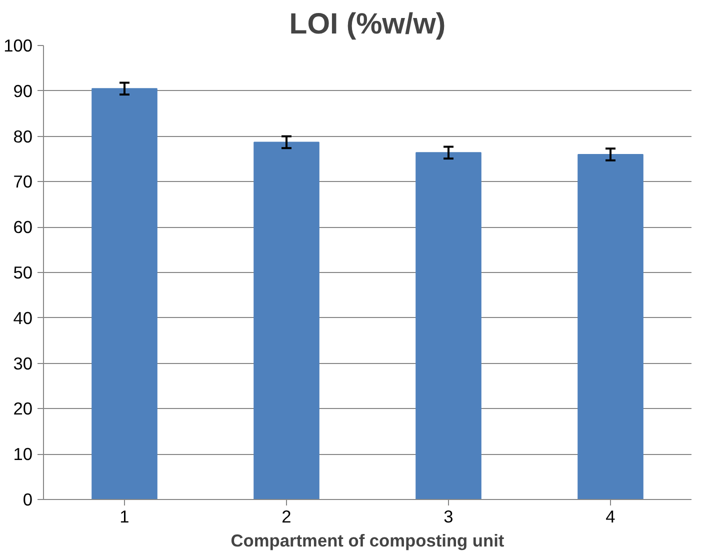  What do you see at coordinates (23, 182) in the screenshot?
I see `y-tick-label: 70` at bounding box center [23, 182].